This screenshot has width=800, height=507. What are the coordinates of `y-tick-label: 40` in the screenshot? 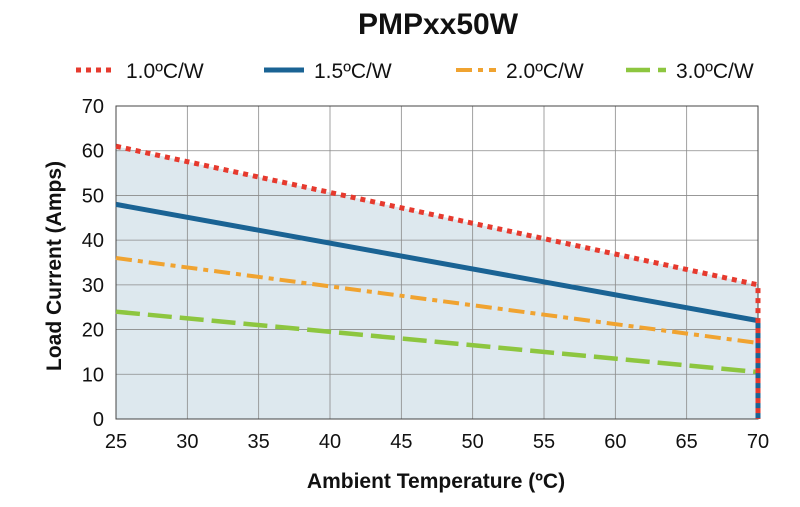 It's located at (93, 241).